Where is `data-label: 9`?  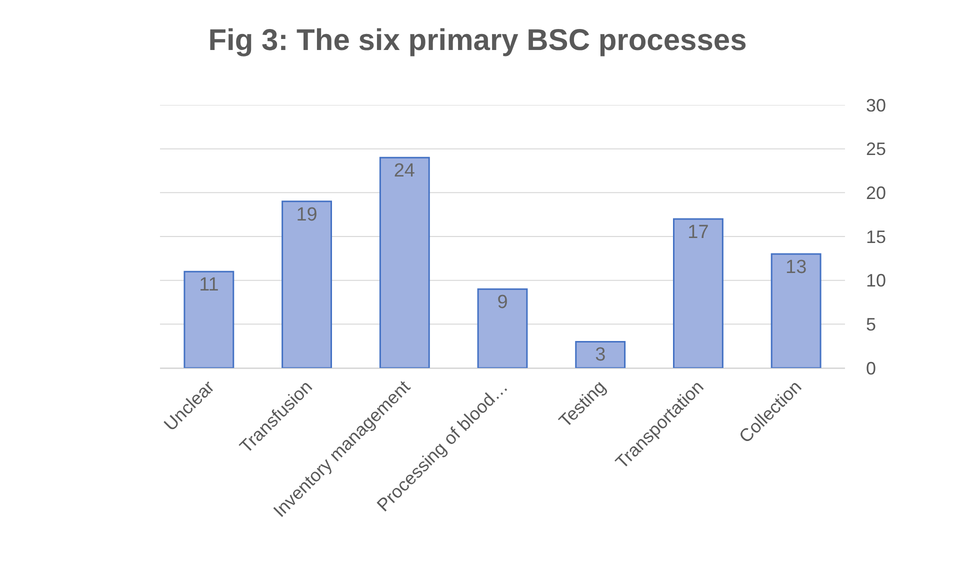 data-label: 9 is located at coordinates (502, 303).